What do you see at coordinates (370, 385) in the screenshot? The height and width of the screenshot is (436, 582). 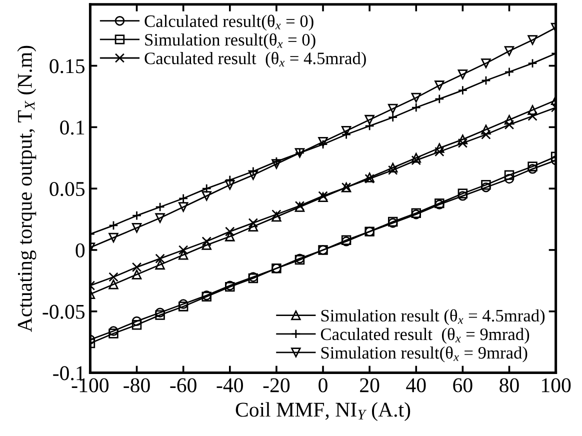 I see `x-tick-label: 20` at bounding box center [370, 385].